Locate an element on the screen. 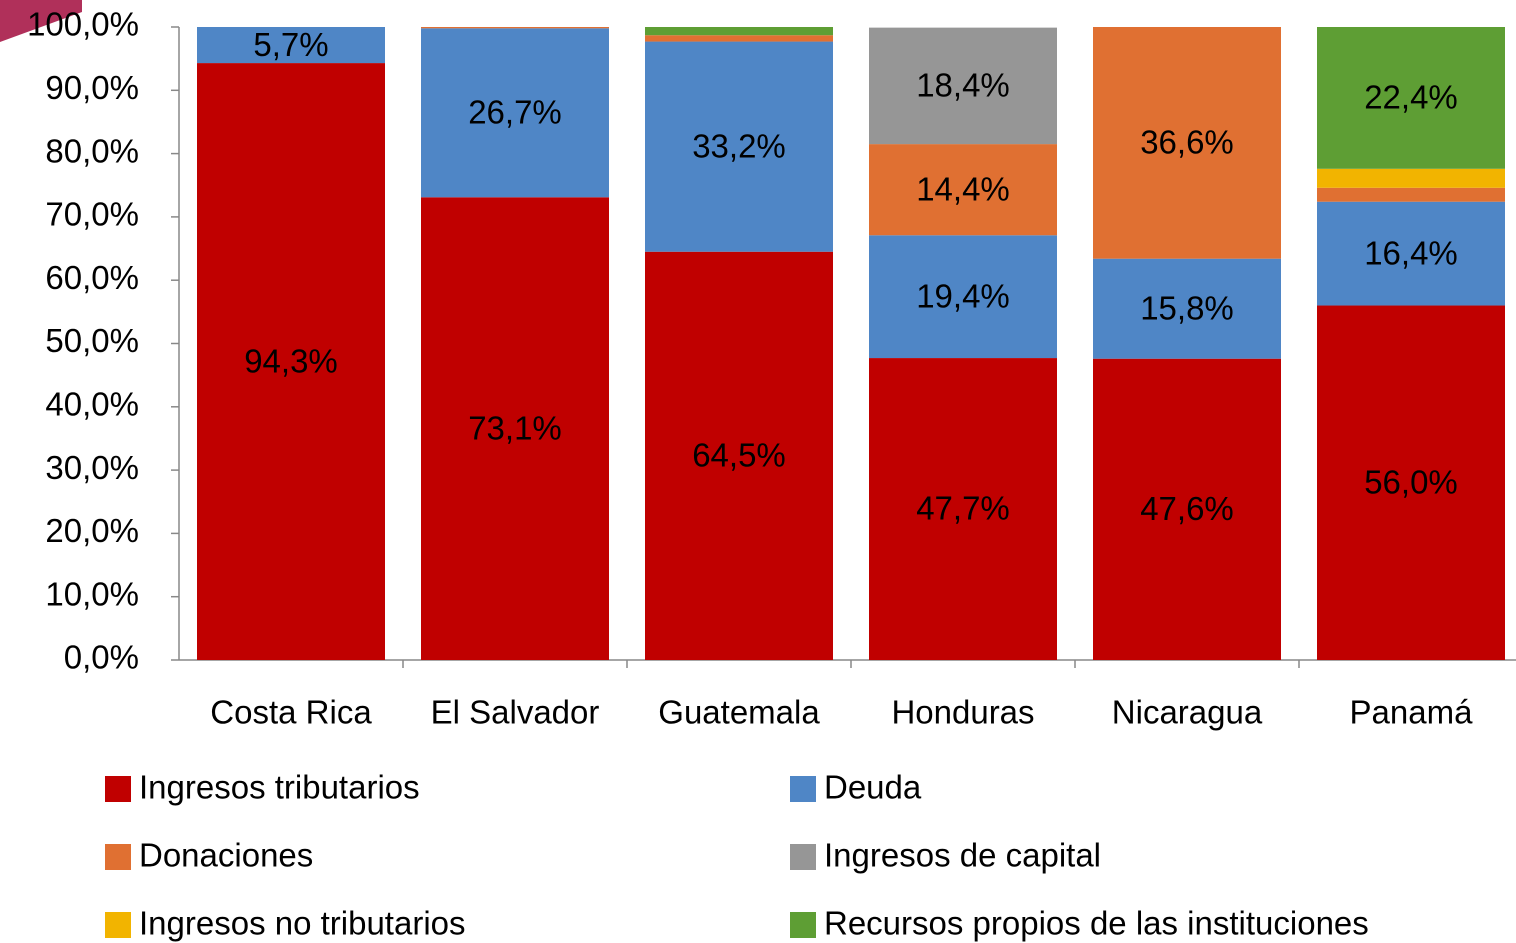  legend-label: Ingresos no tributarios is located at coordinates (302, 923).